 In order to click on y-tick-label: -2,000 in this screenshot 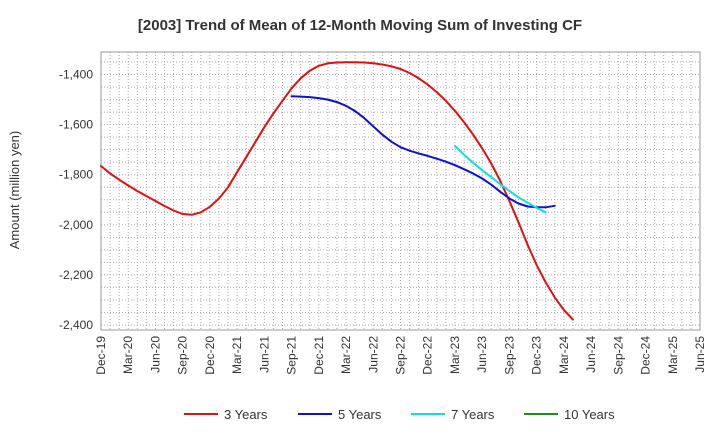, I will do `click(76, 225)`.